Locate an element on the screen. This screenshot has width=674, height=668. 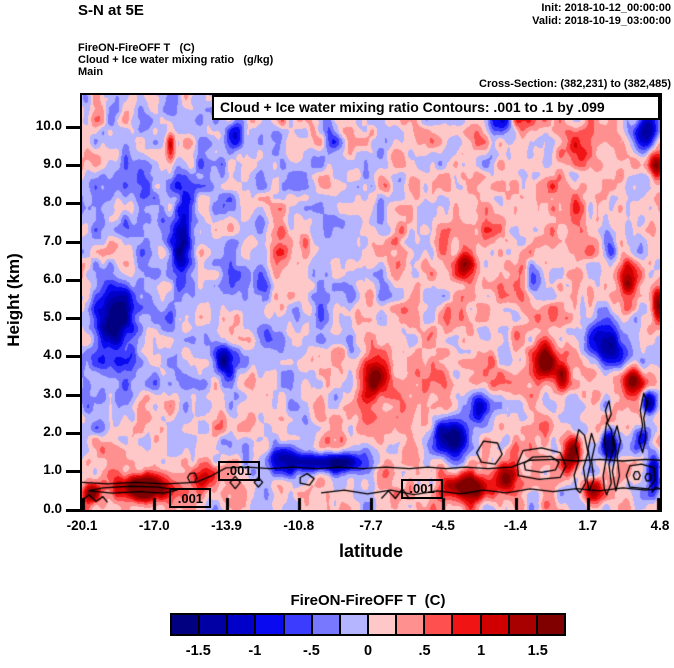
field-1-label: FireON-FireOFF T (C) is located at coordinates (136, 48).